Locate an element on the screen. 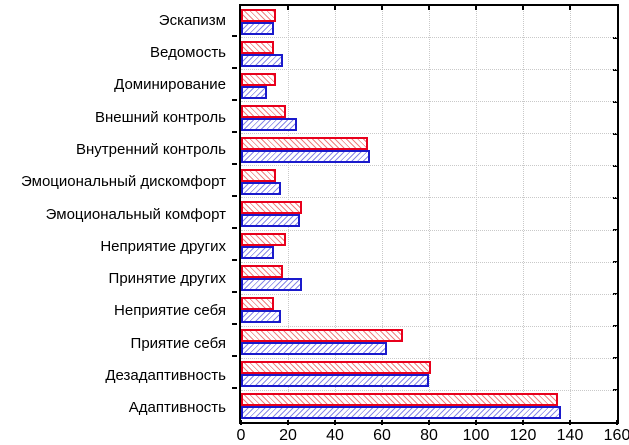 The width and height of the screenshot is (629, 445). category-label: Доминирование is located at coordinates (170, 85).